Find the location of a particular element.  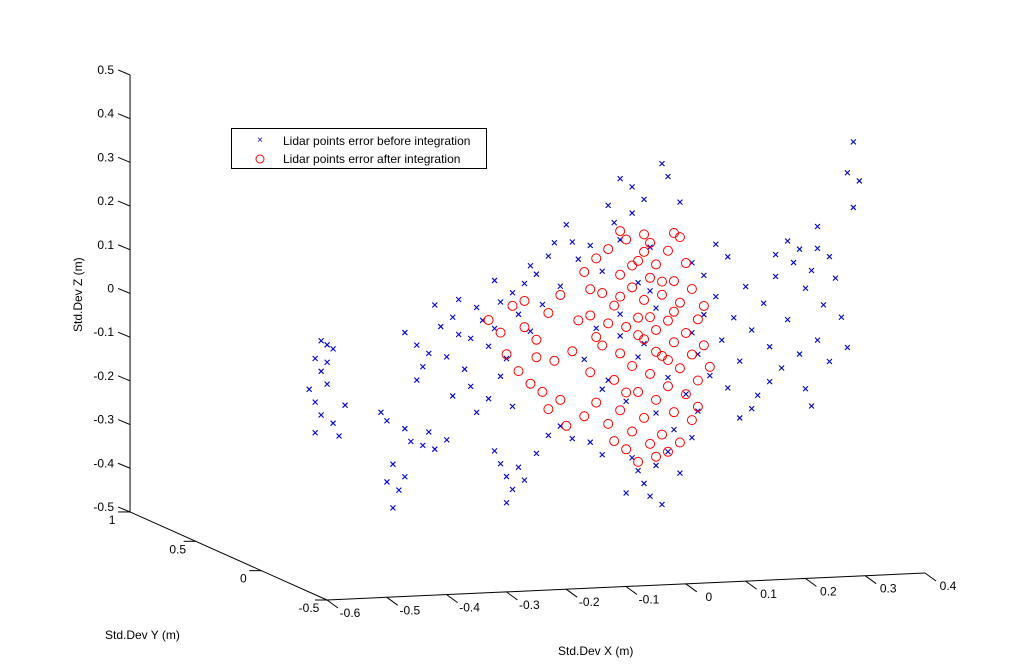

x-tick-label: 0.2 is located at coordinates (828, 591).